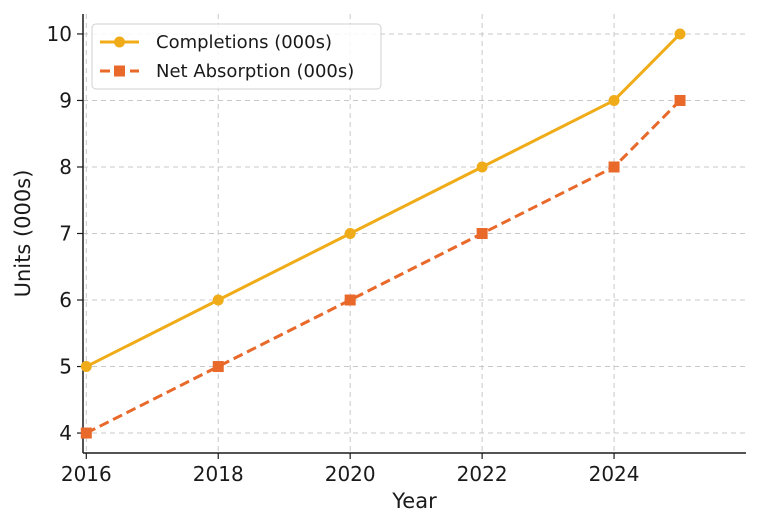  Describe the element at coordinates (65, 167) in the screenshot. I see `y-tick-label: 8` at that location.